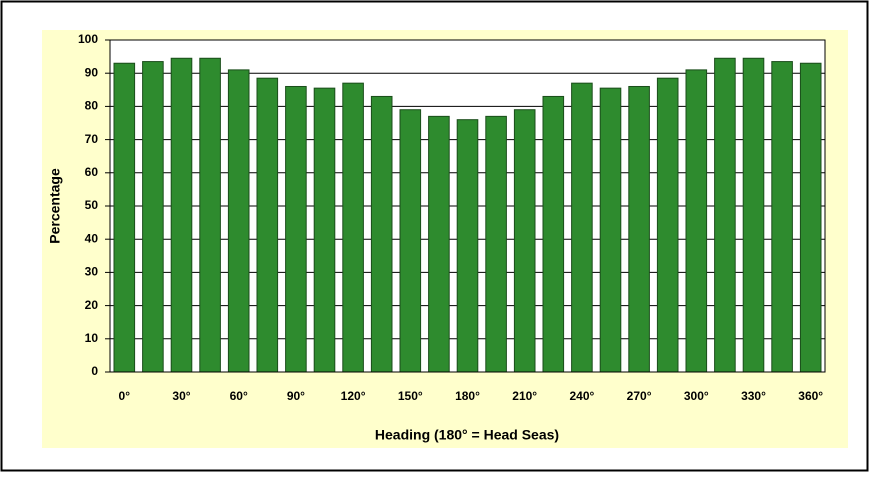  I want to click on y-tick-label: 90, so click(92, 72).